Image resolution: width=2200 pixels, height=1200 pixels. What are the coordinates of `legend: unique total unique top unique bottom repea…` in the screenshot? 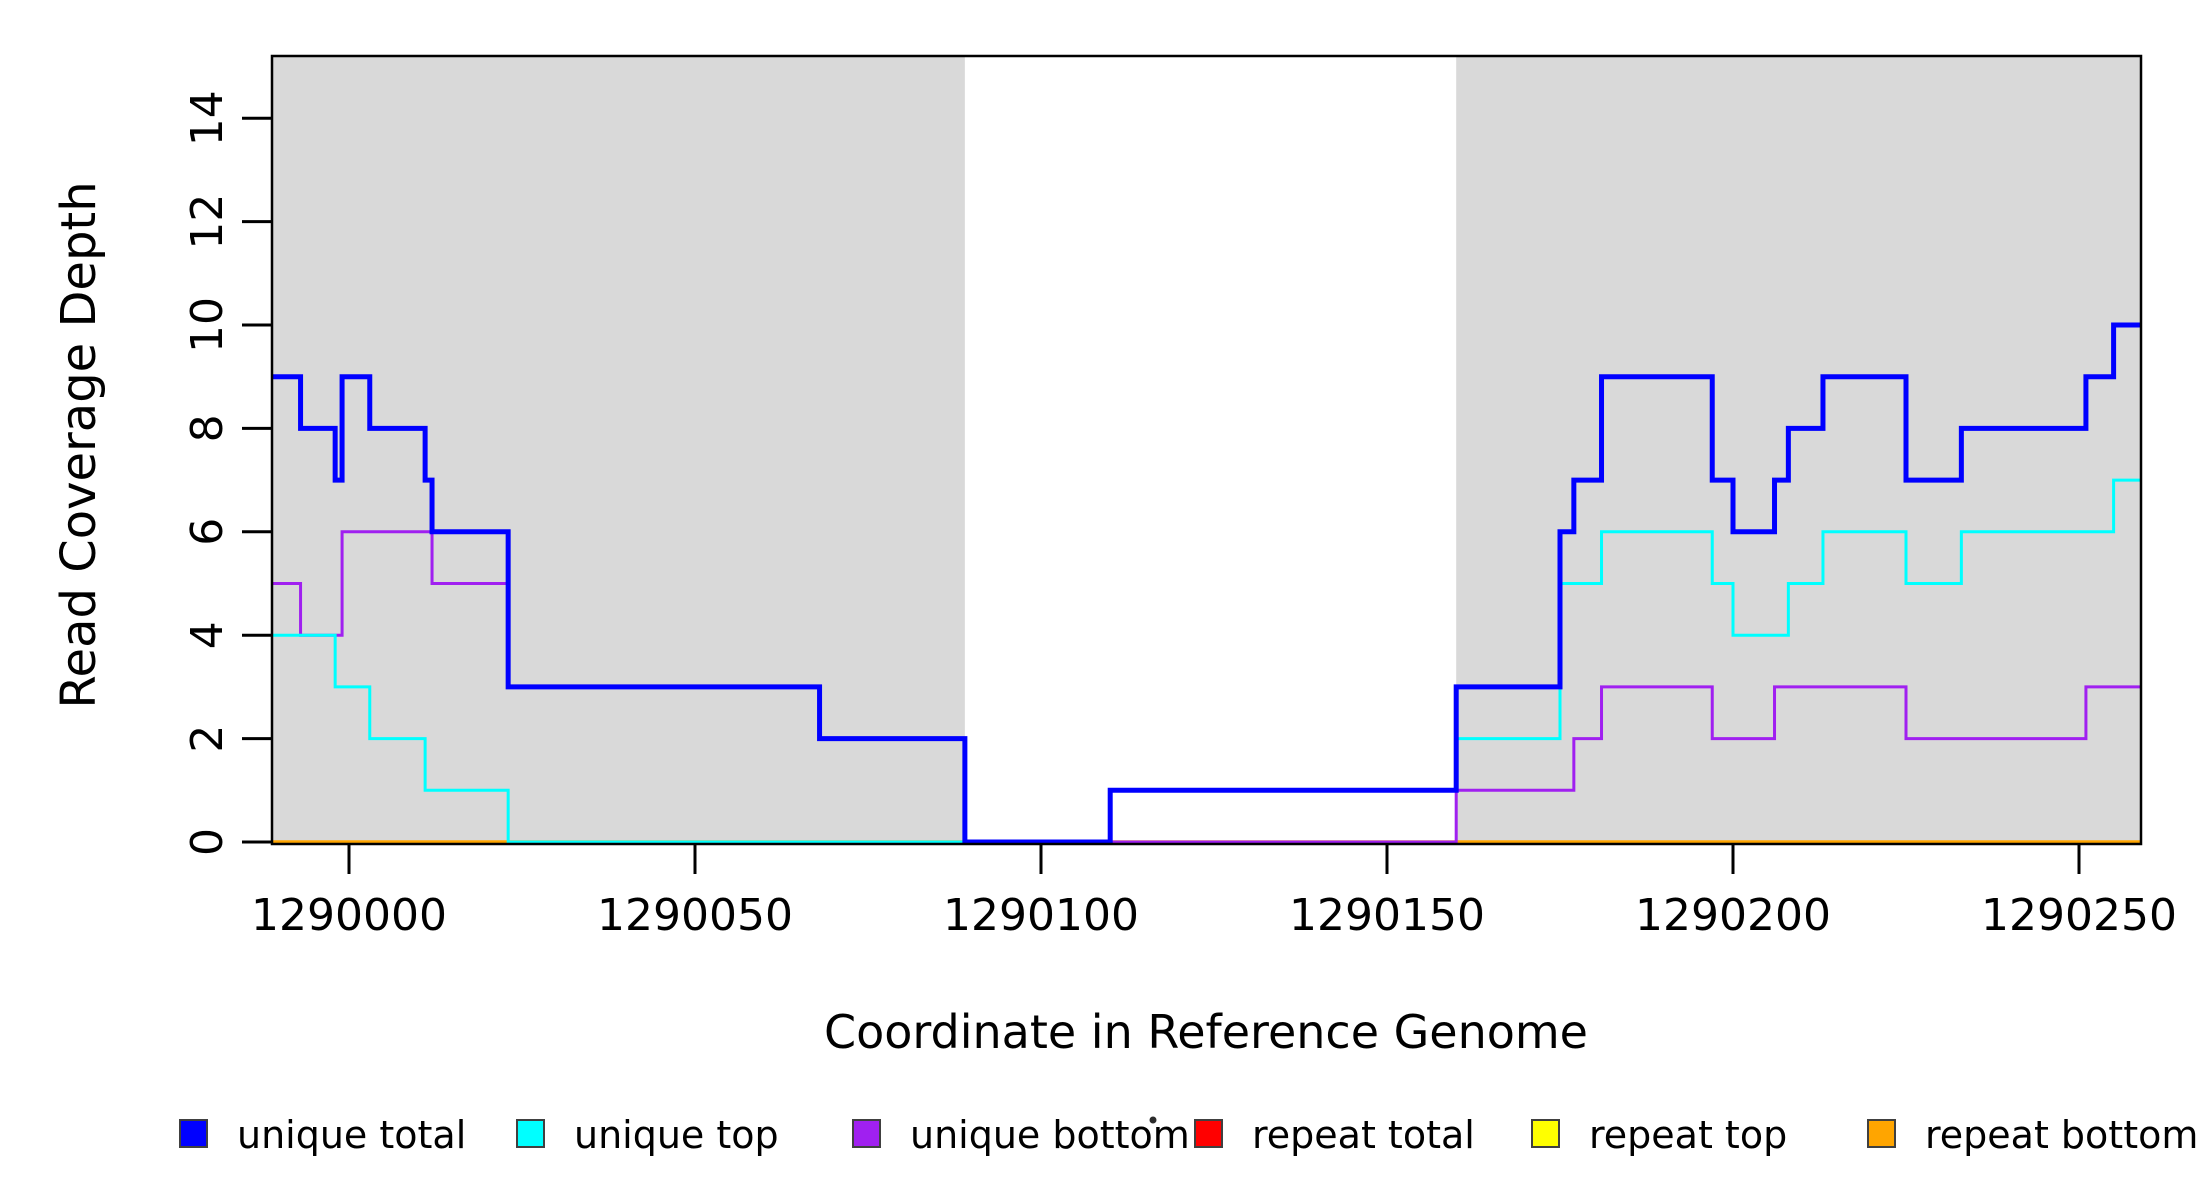 It's located at (1188, 1135).